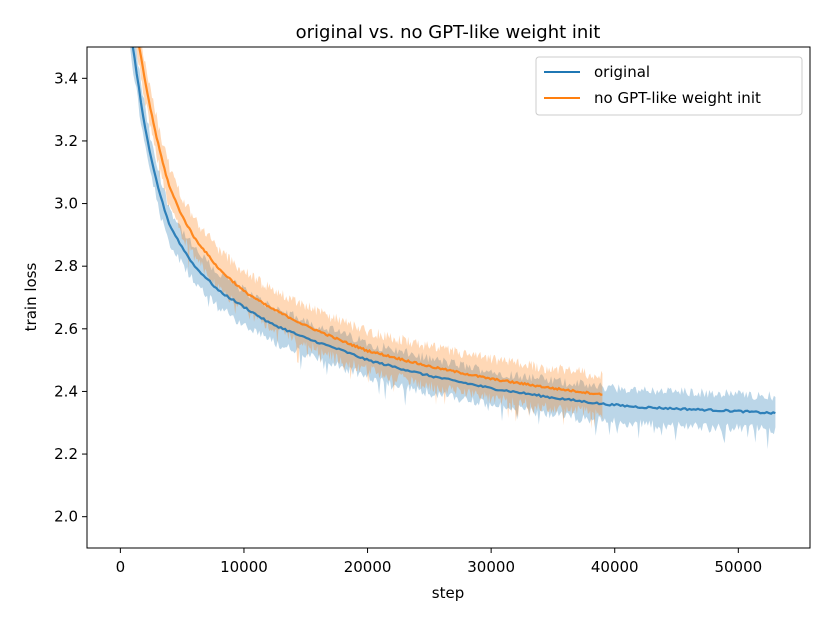  I want to click on x-tick-label: 50000, so click(738, 567).